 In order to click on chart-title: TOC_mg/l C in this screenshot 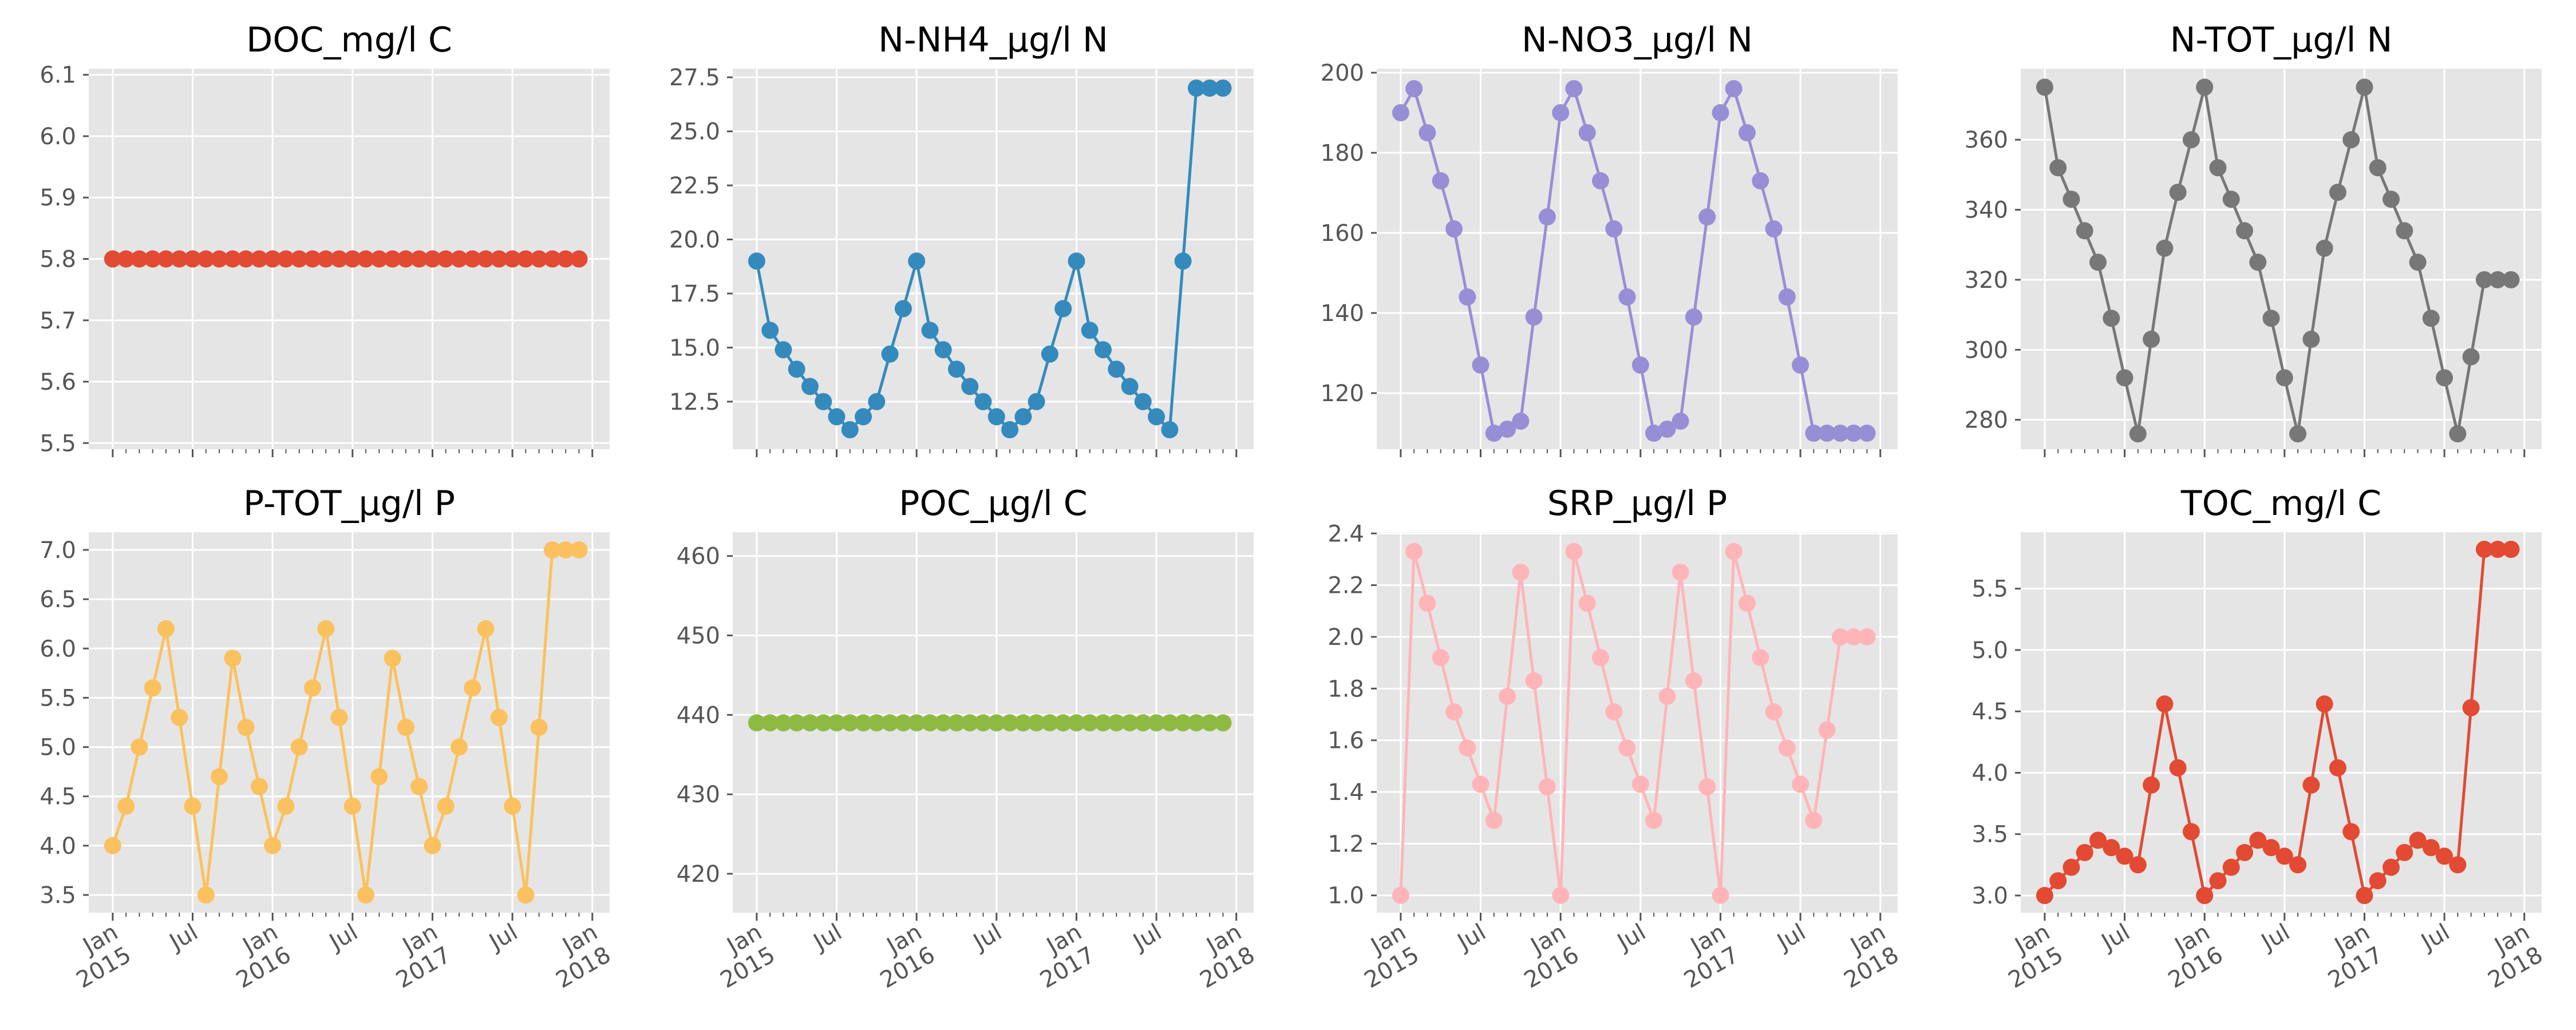, I will do `click(2280, 504)`.